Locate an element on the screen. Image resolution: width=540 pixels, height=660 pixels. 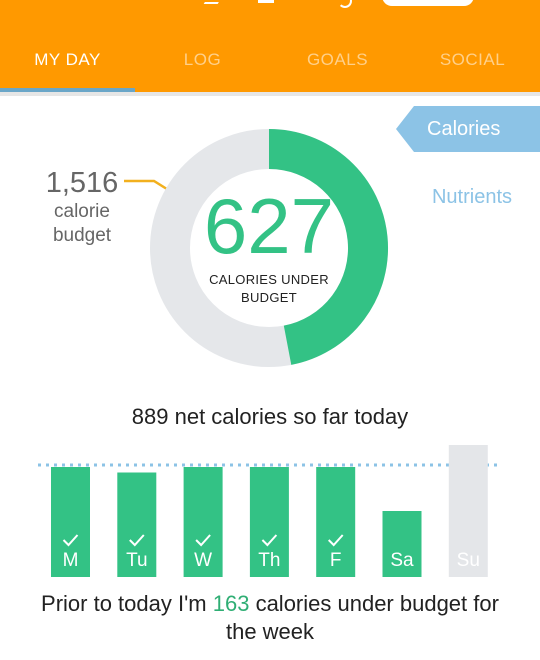
summary-suffix: calories under budget for the week is located at coordinates (362, 617).